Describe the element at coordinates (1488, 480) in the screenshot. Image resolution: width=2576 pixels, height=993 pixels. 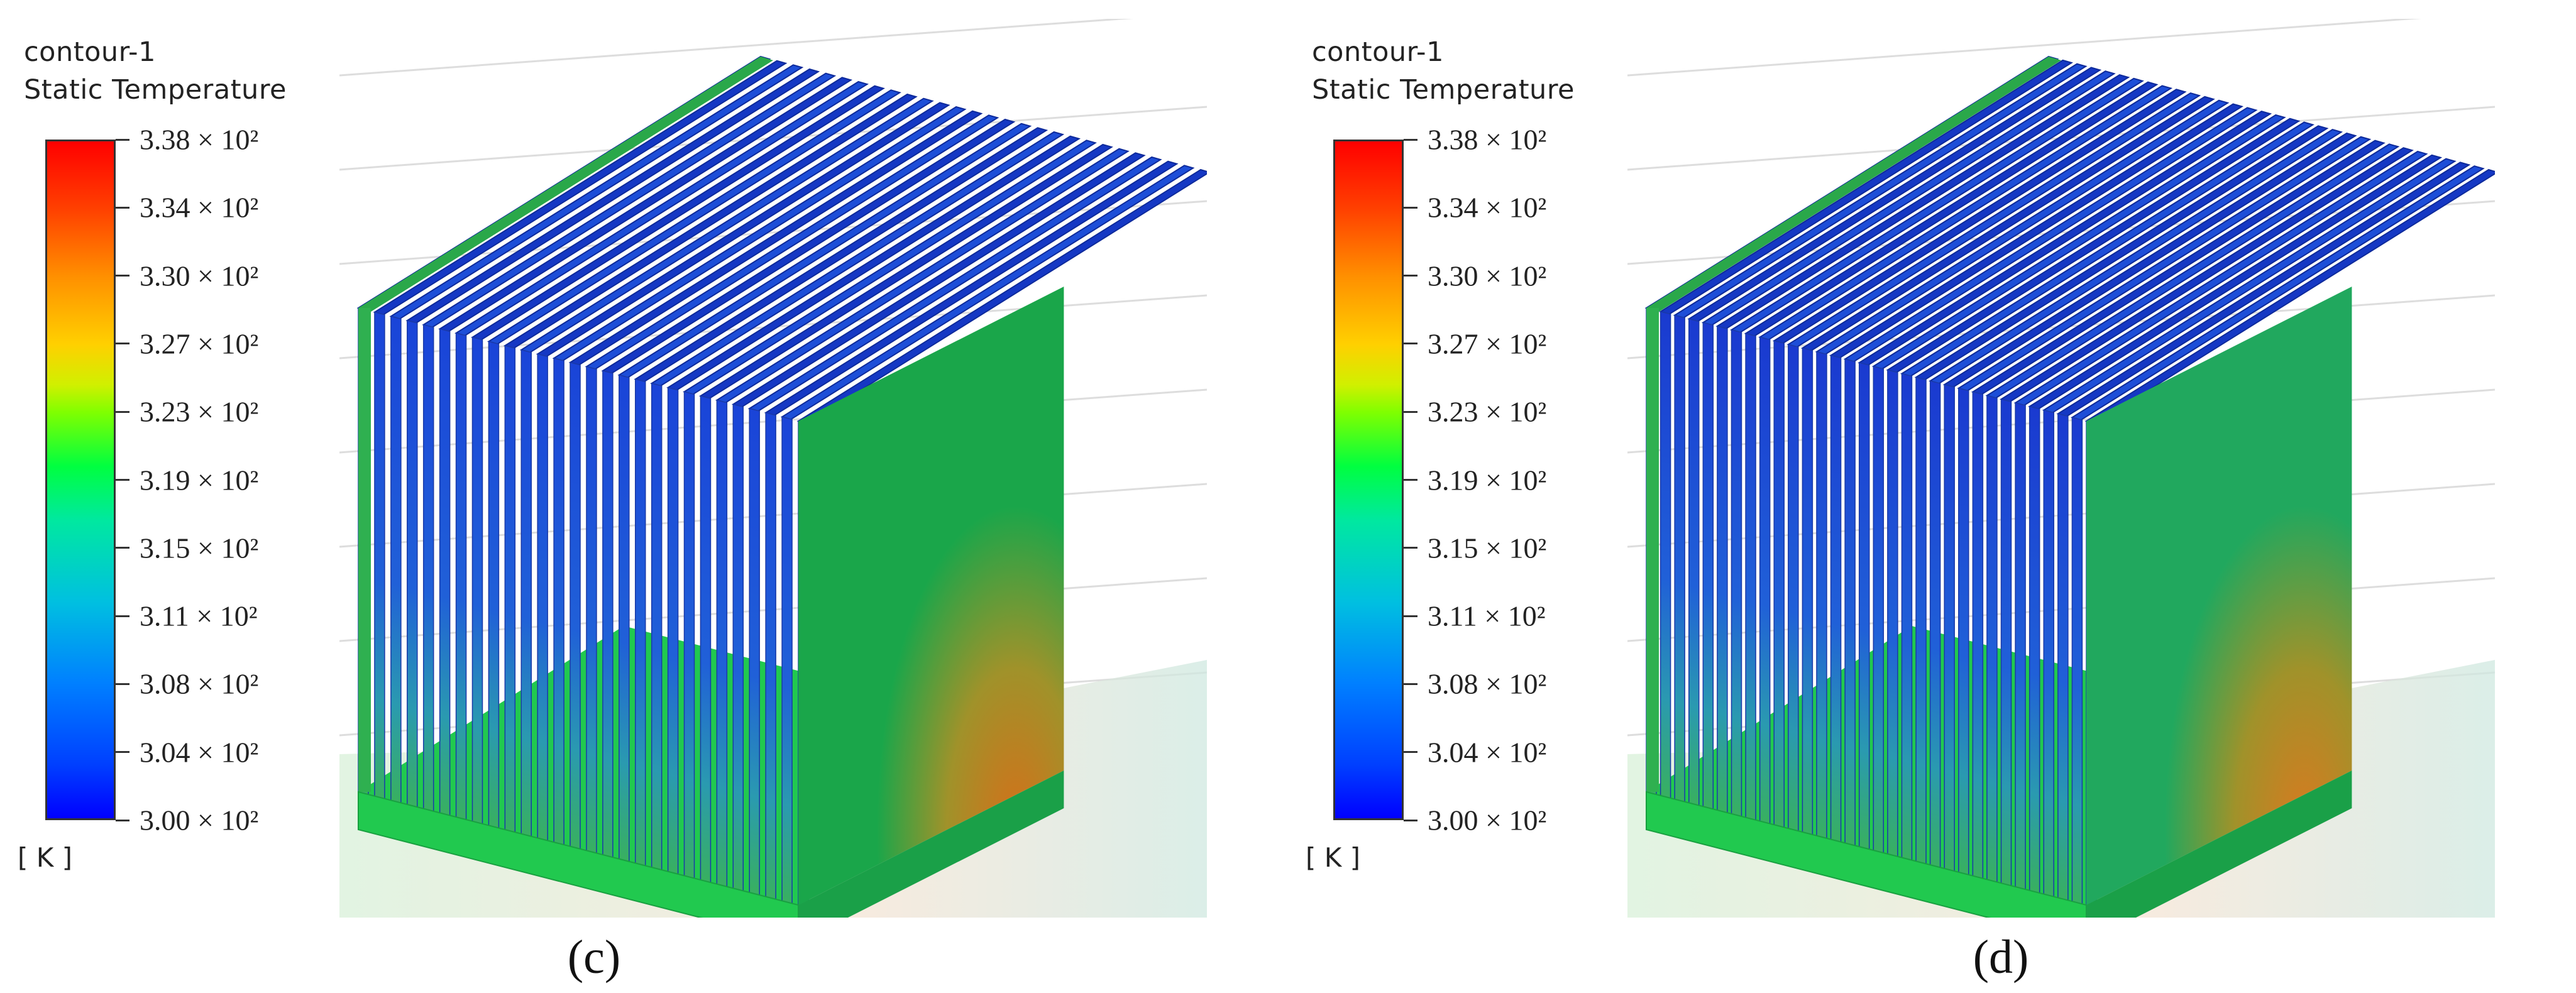
I see `legend-tick-label: 3.19 × 10²` at that location.